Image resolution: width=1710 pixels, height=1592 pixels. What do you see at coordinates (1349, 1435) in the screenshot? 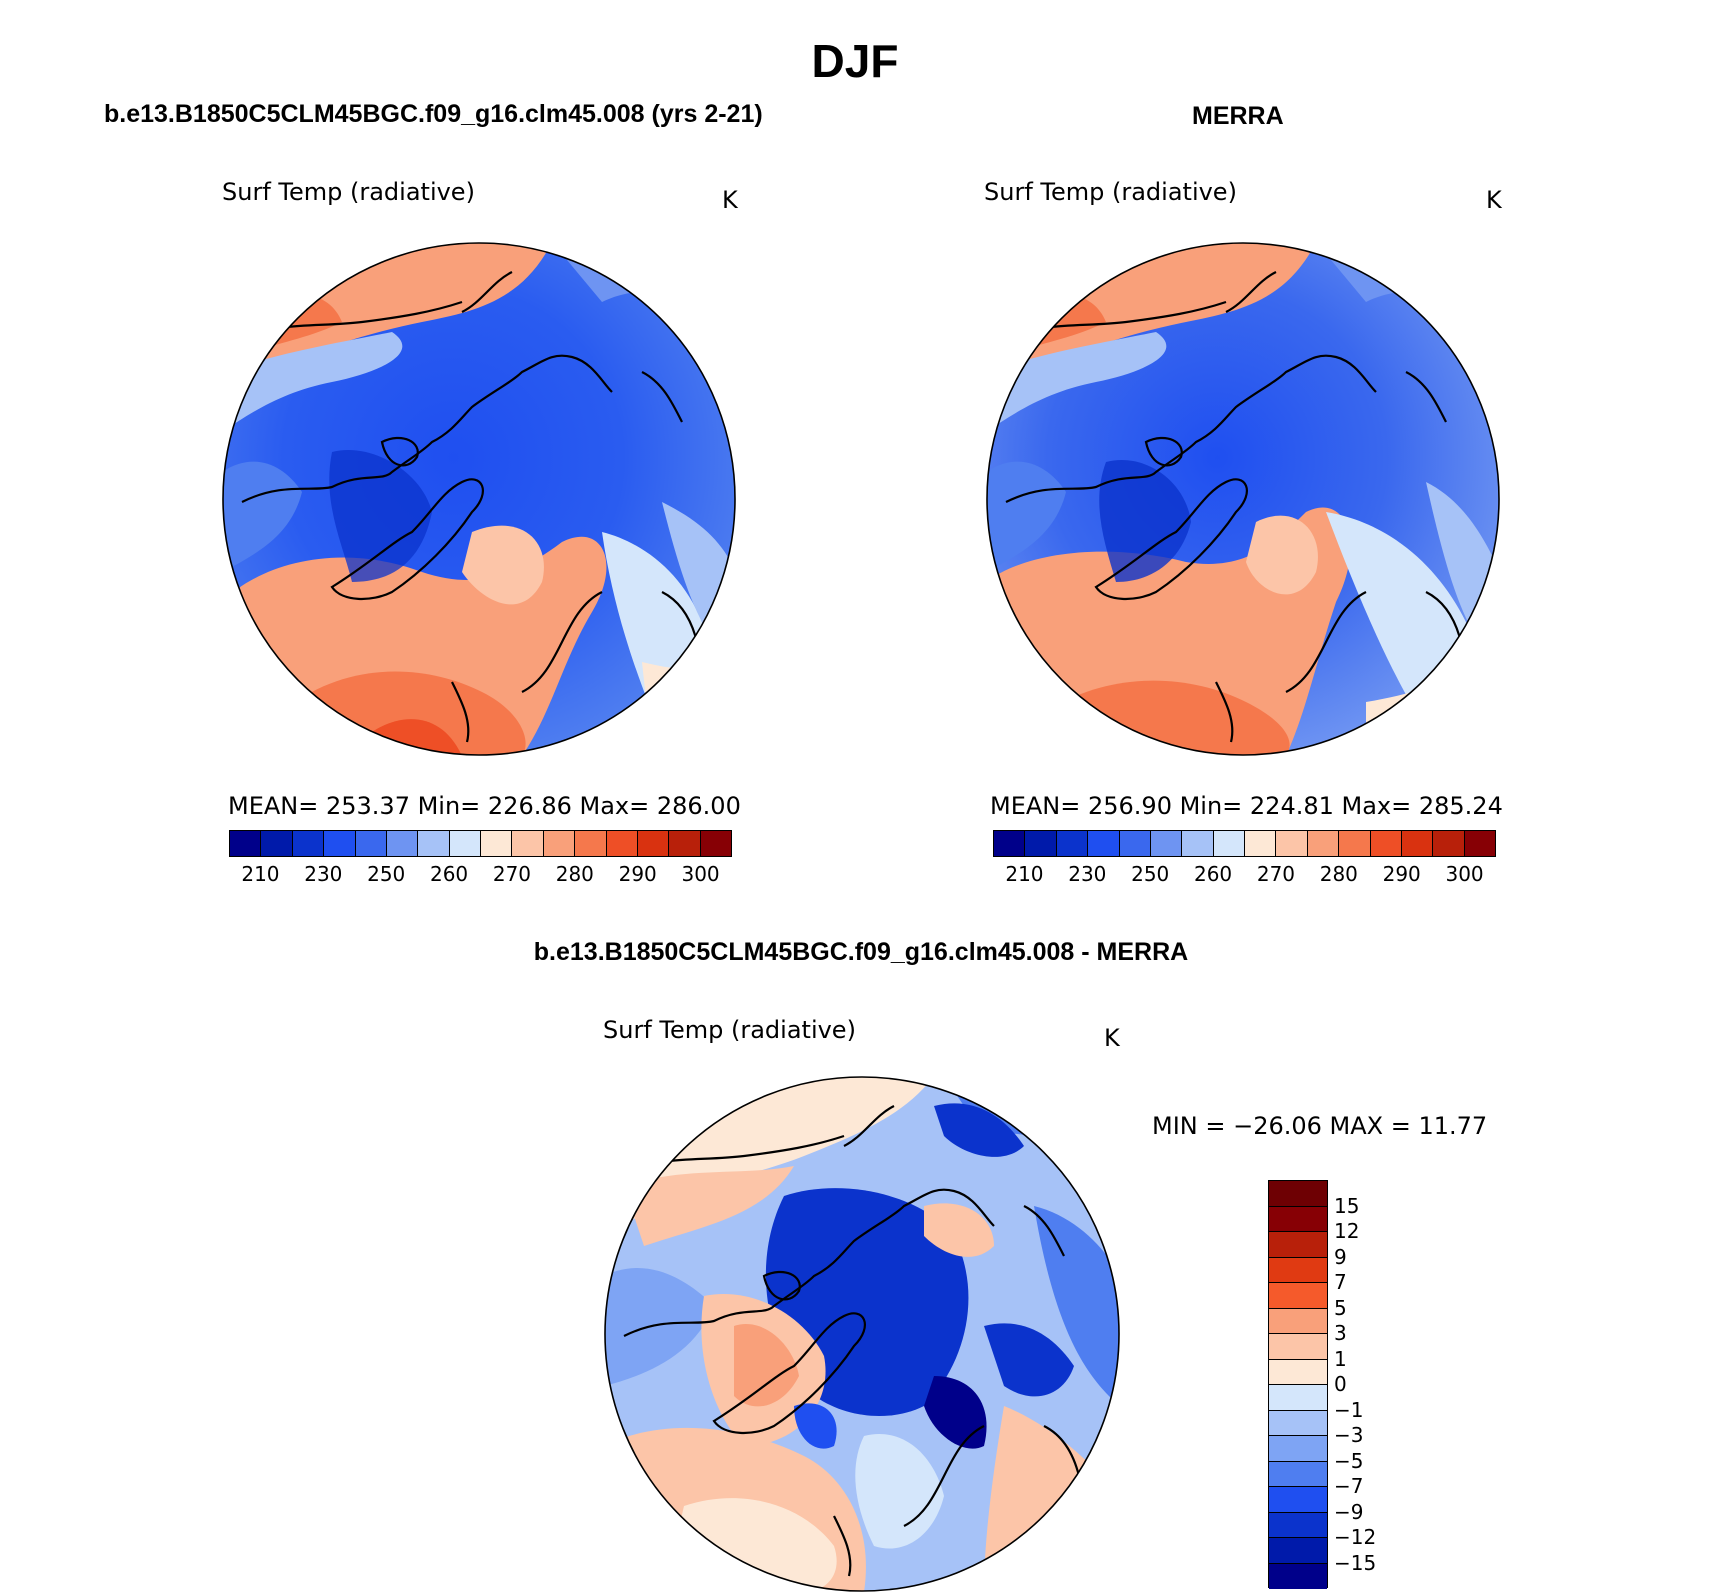
I see `diff-colorbar-tick-label: −3` at bounding box center [1349, 1435].